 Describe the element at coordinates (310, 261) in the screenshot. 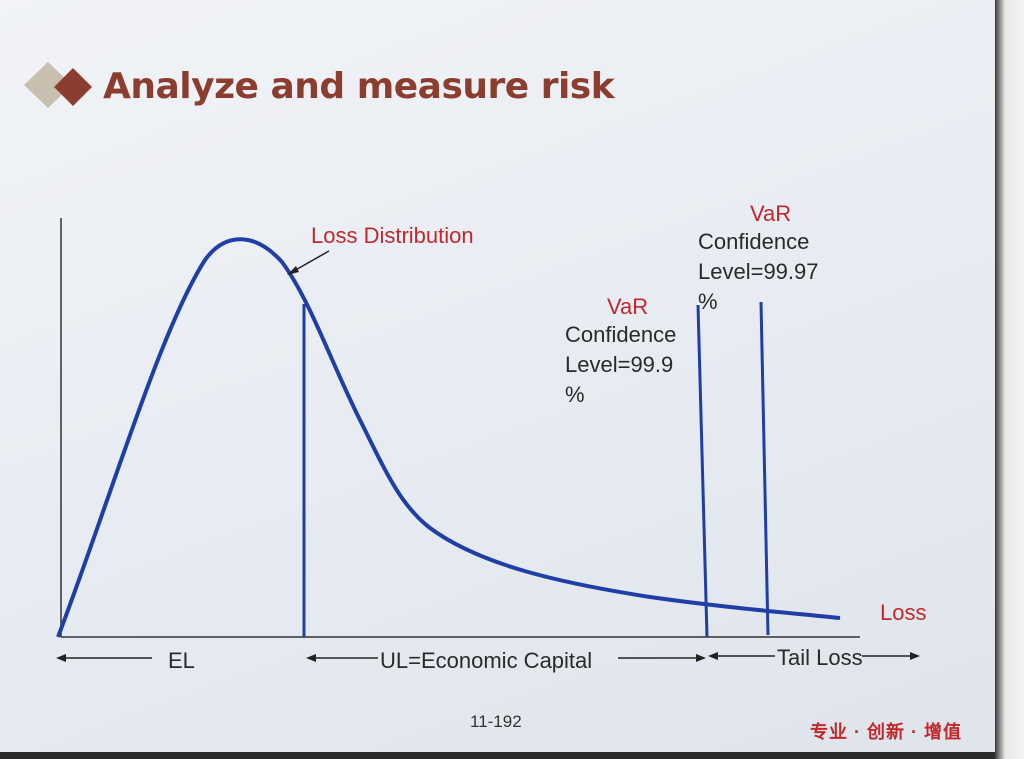

I see `loss-distribution-pointer` at that location.